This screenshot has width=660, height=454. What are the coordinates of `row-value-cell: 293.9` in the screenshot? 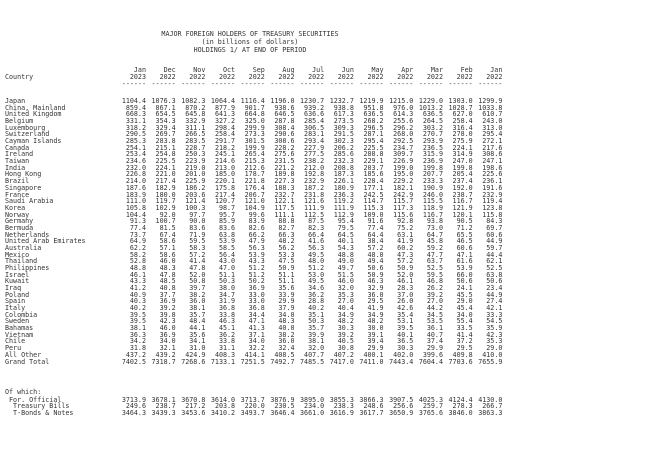 It's located at (432, 141).